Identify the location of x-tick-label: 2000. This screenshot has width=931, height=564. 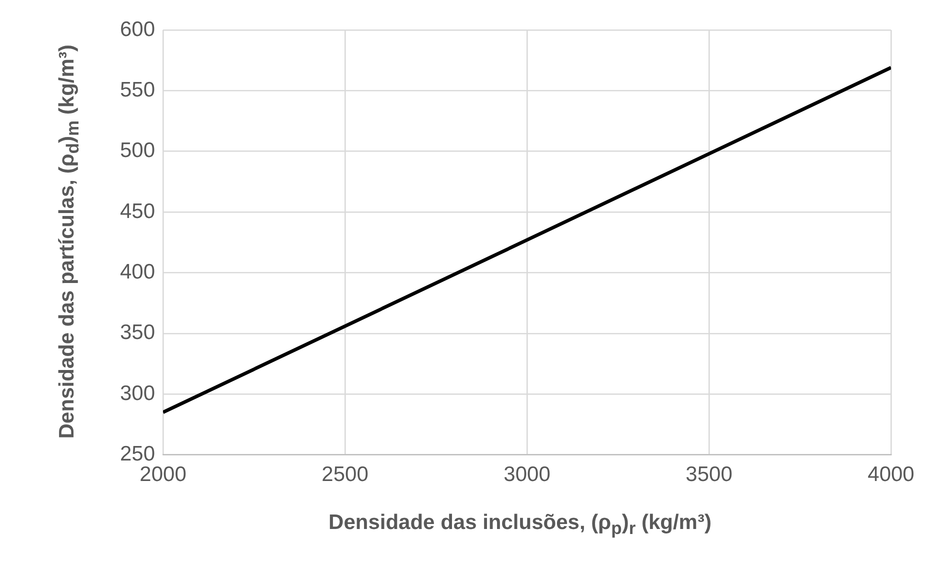
(163, 474).